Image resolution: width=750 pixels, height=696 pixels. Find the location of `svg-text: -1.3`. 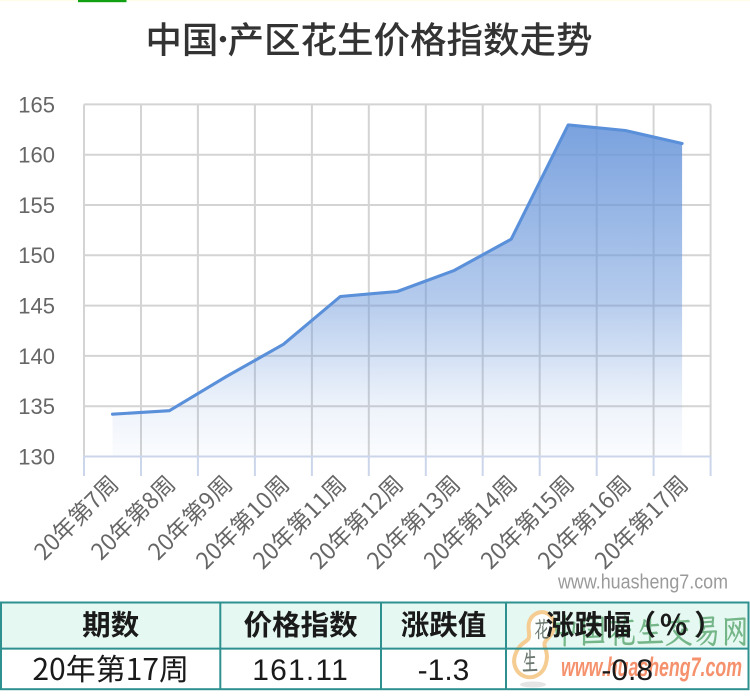

svg-text: -1.3 is located at coordinates (444, 670).